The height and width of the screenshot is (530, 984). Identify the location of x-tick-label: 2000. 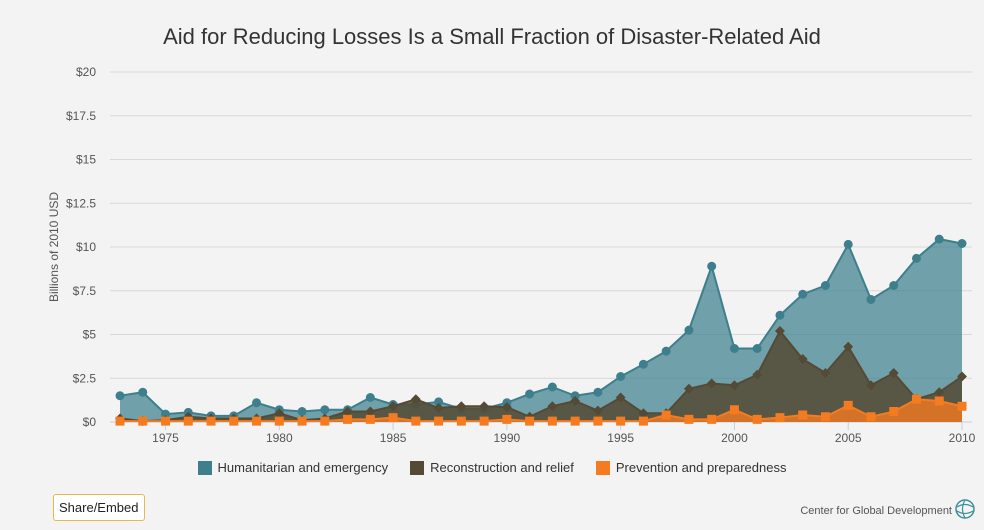
(734, 438).